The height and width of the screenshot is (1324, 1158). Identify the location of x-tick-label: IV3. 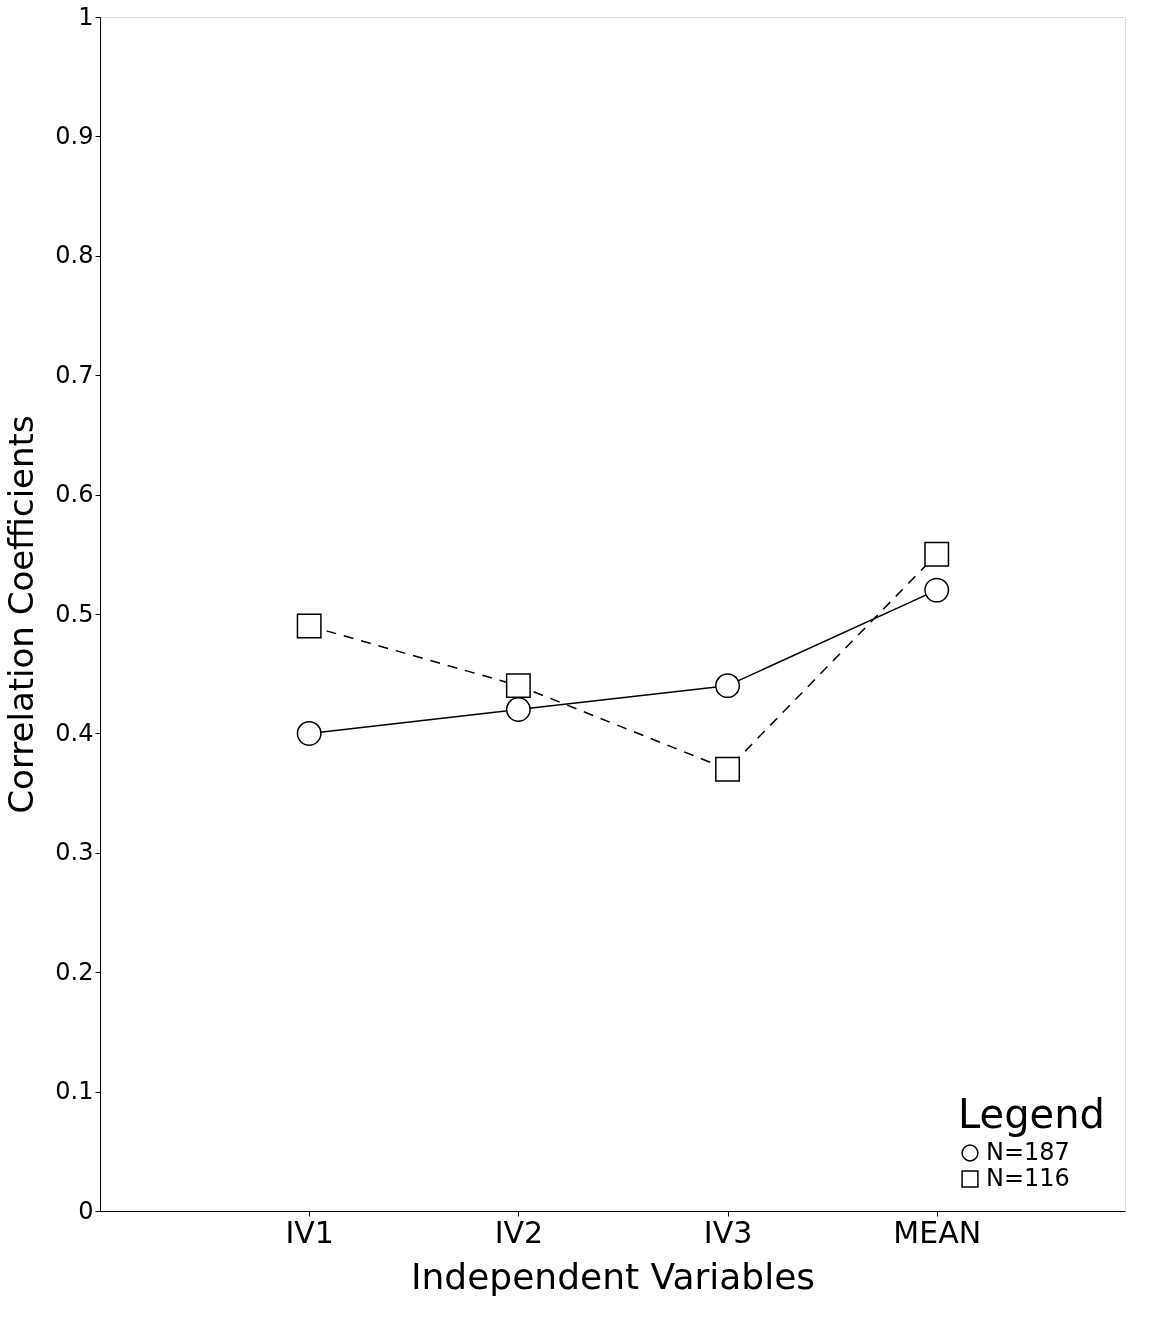
(728, 1232).